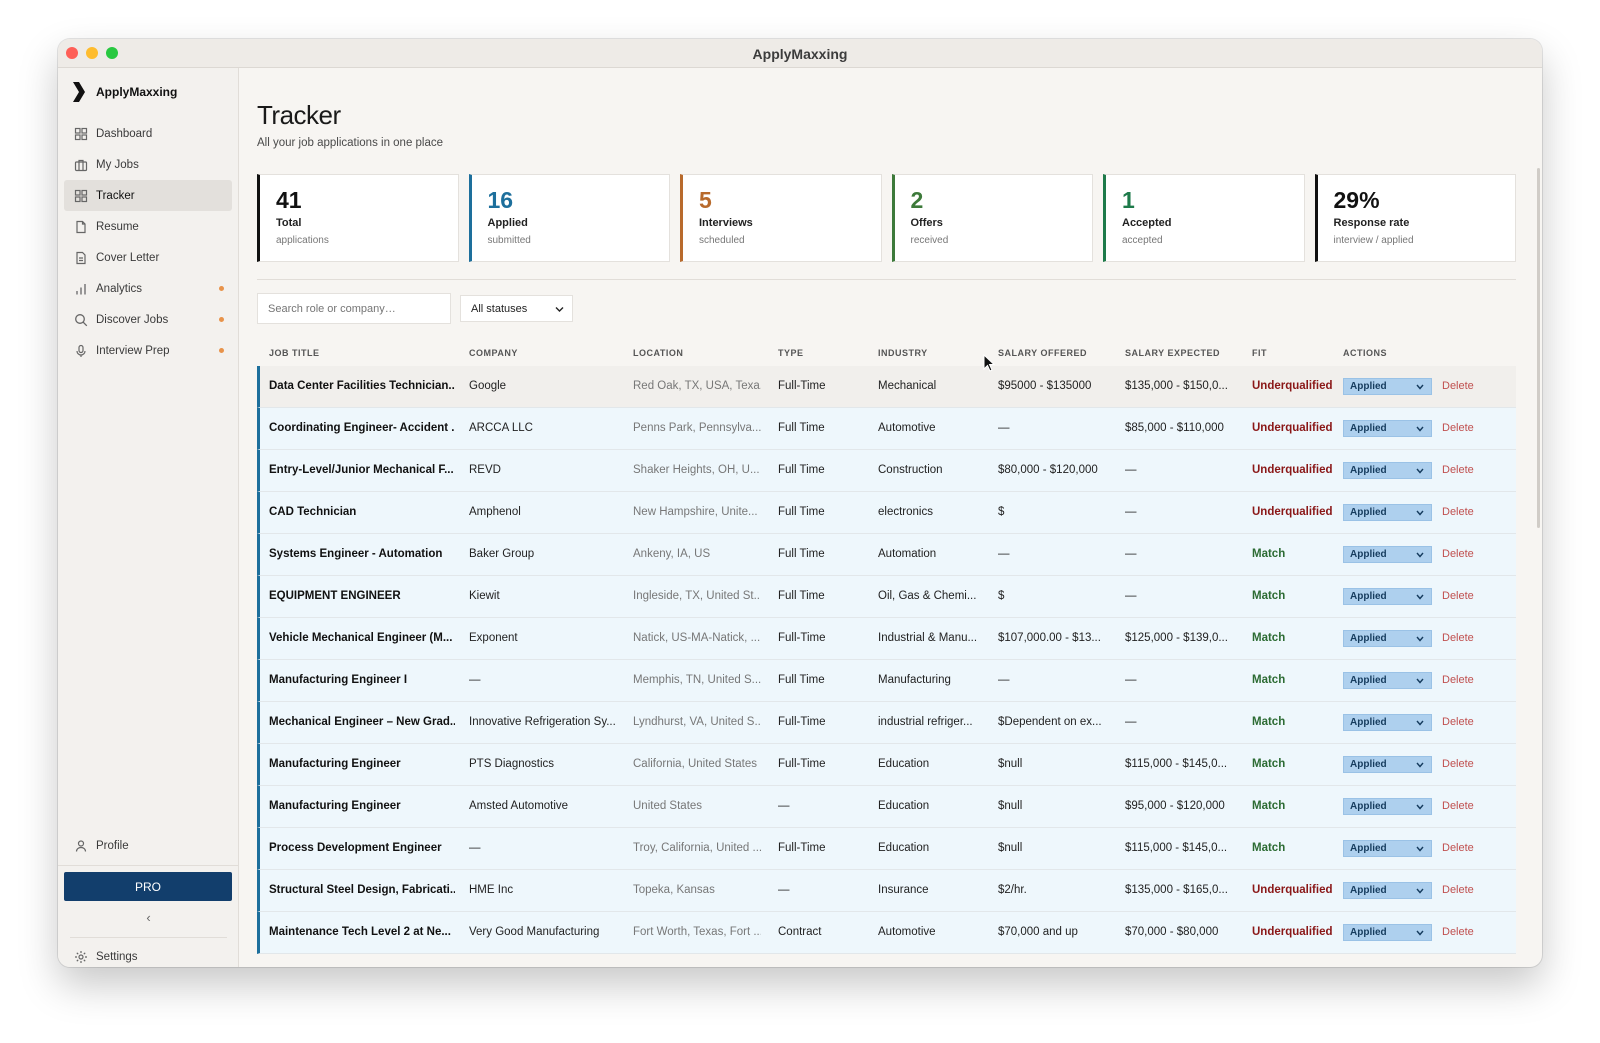 The height and width of the screenshot is (1043, 1600). What do you see at coordinates (1259, 353) in the screenshot?
I see `column-header: FIT` at bounding box center [1259, 353].